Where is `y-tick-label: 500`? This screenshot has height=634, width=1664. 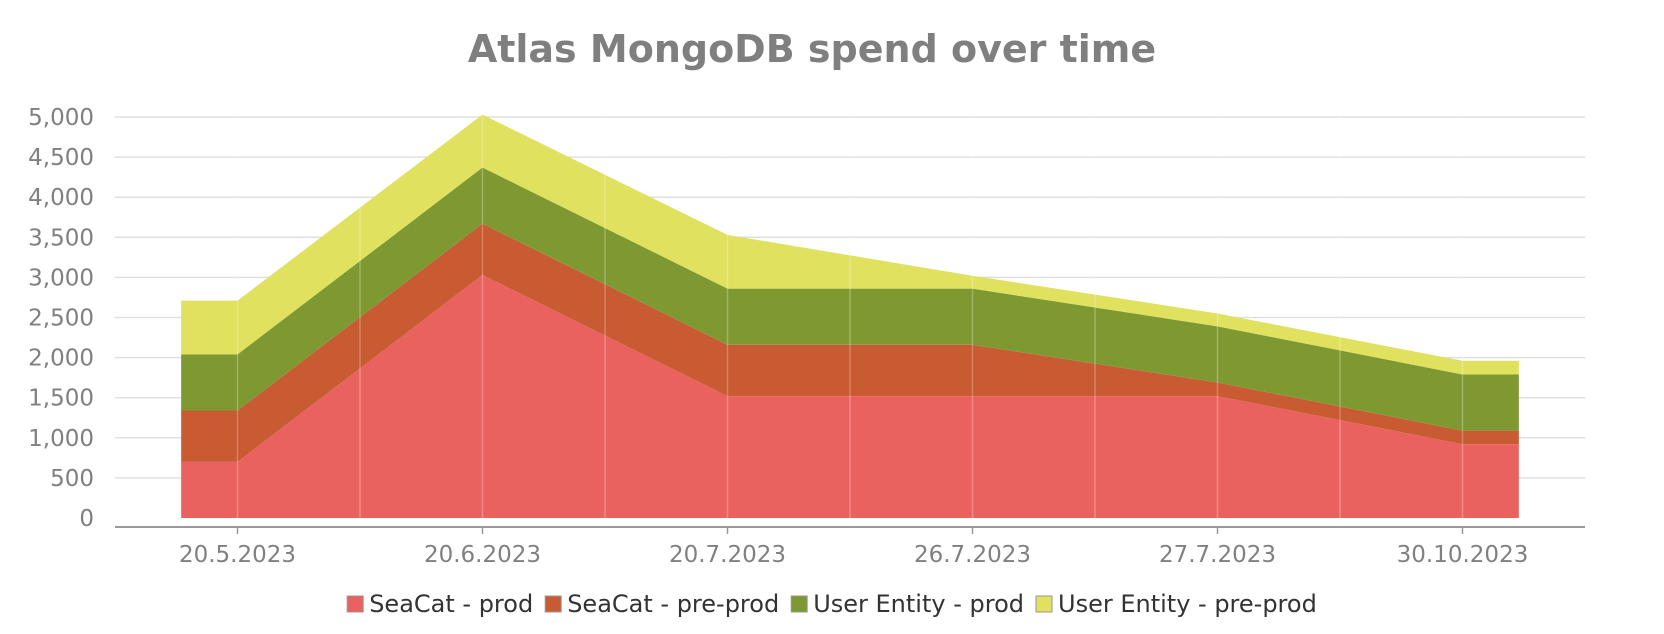 y-tick-label: 500 is located at coordinates (72, 479).